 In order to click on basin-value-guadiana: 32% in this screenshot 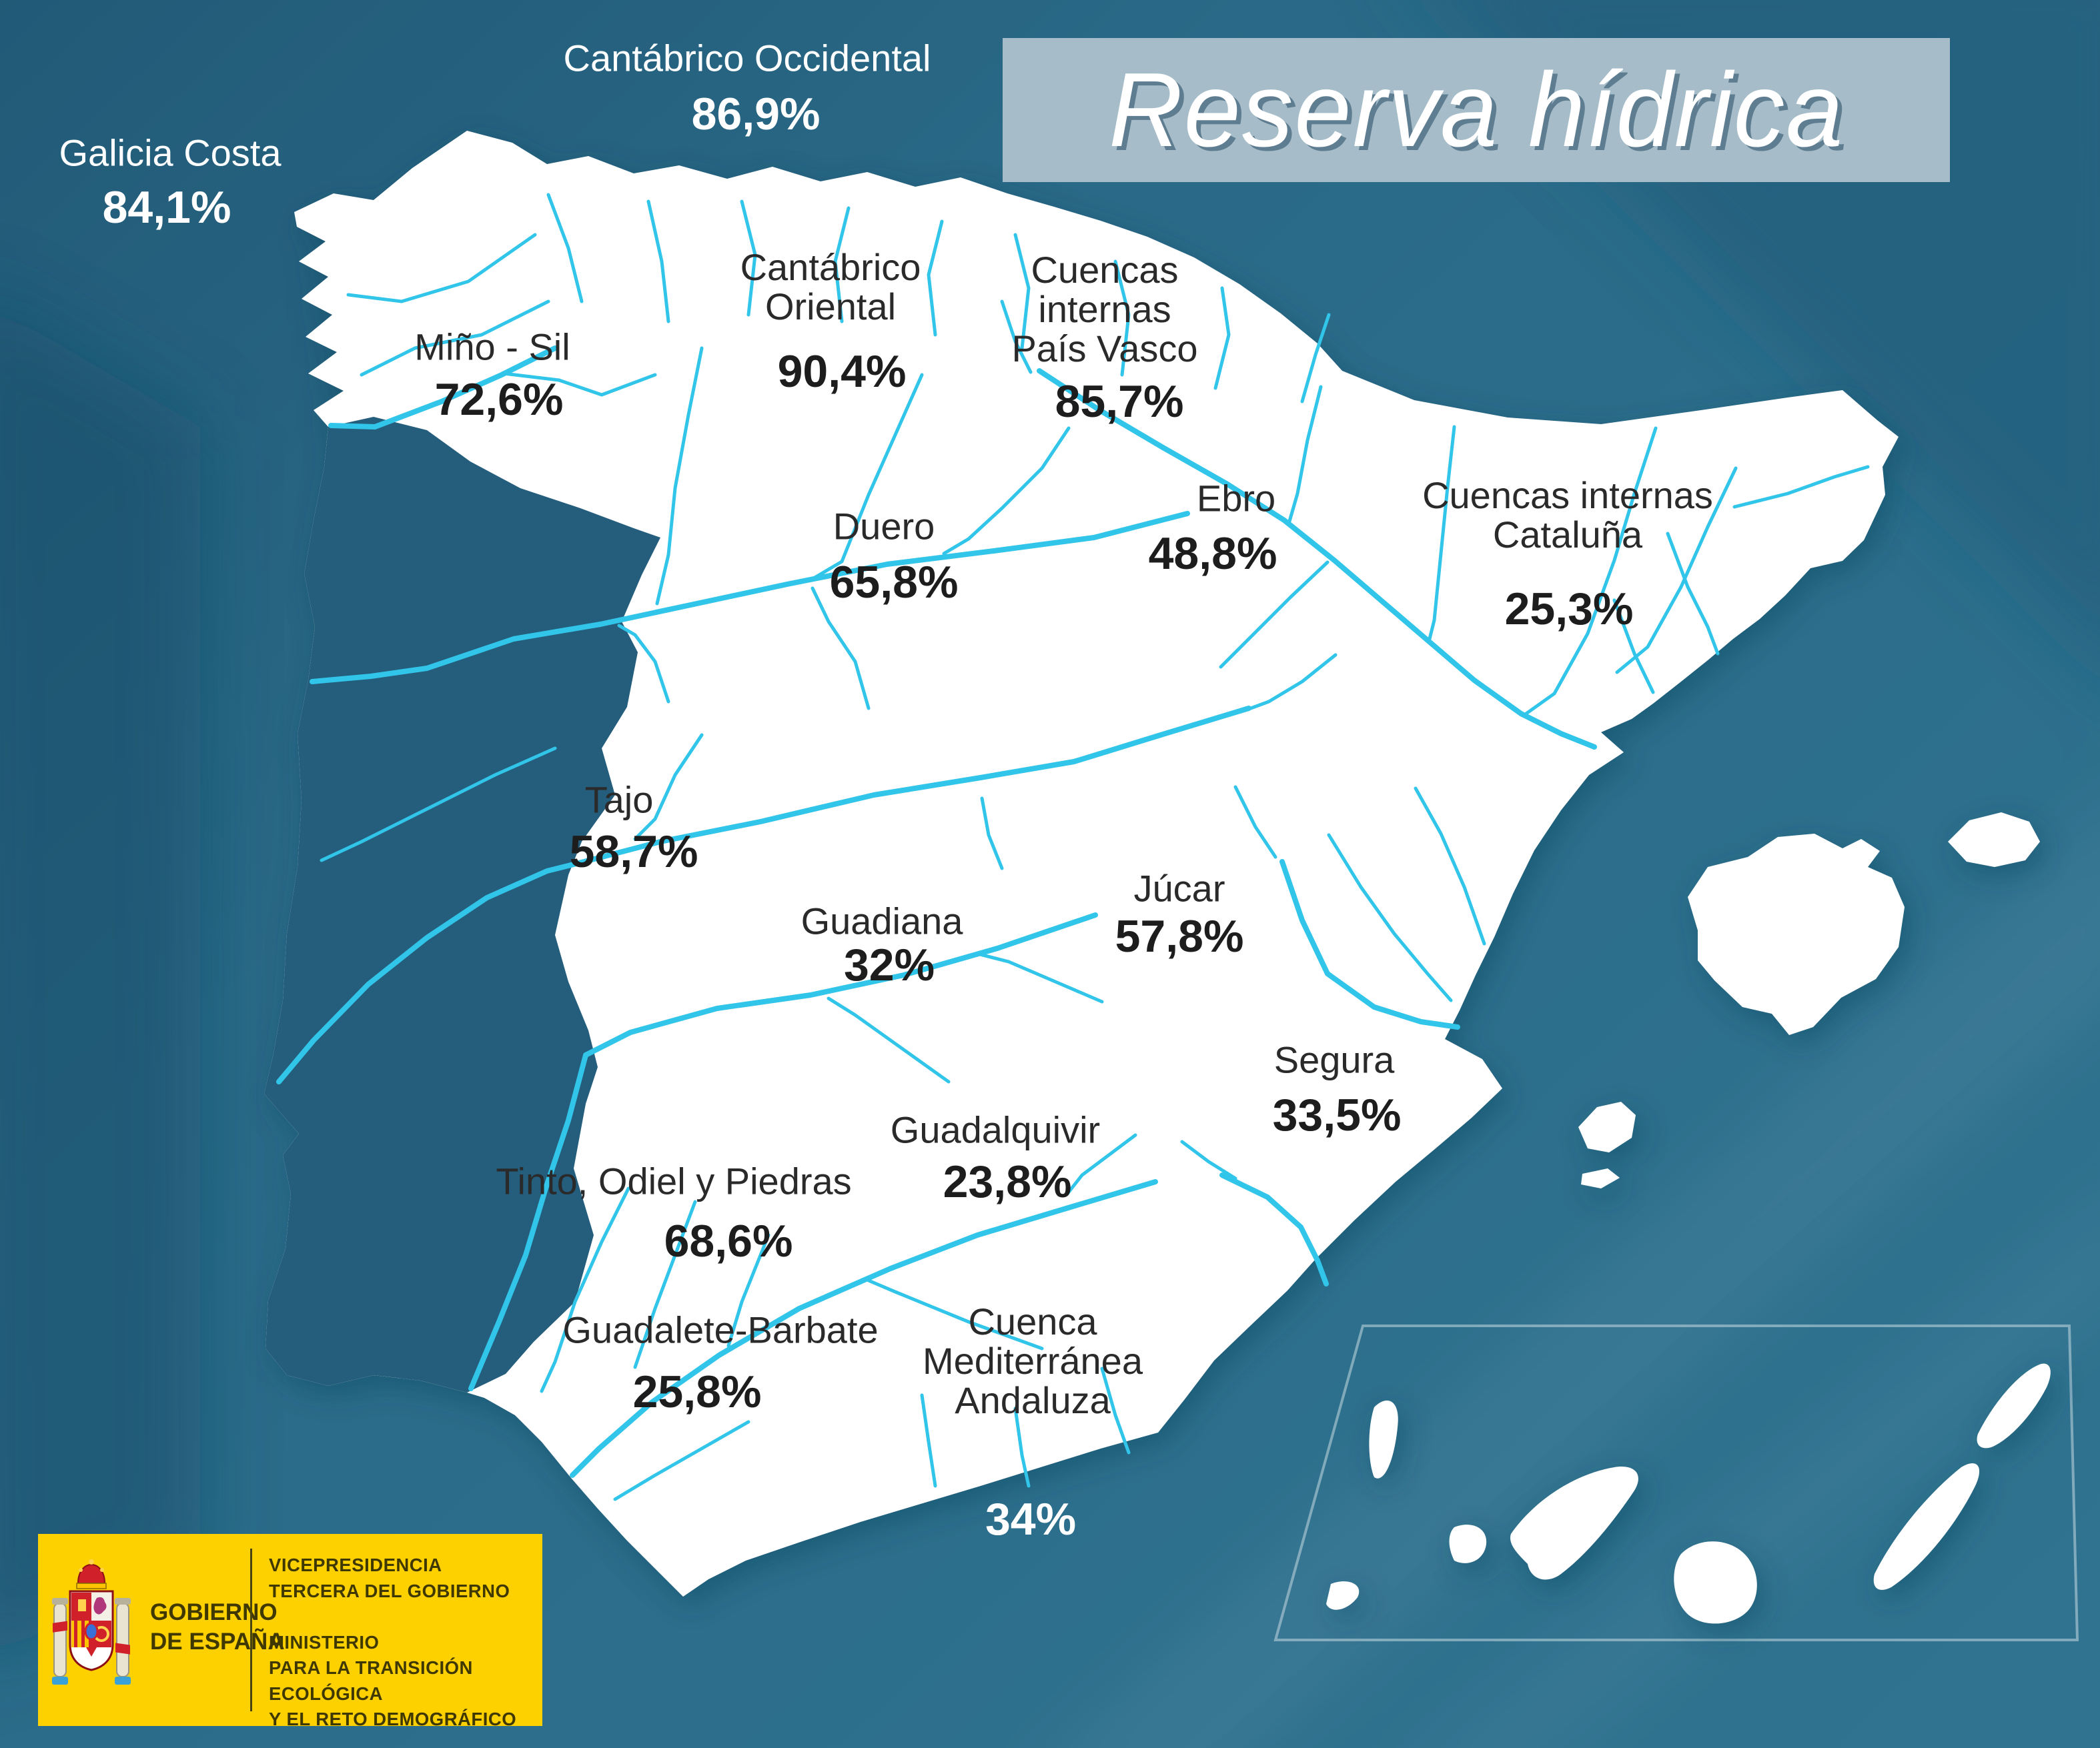, I will do `click(889, 965)`.